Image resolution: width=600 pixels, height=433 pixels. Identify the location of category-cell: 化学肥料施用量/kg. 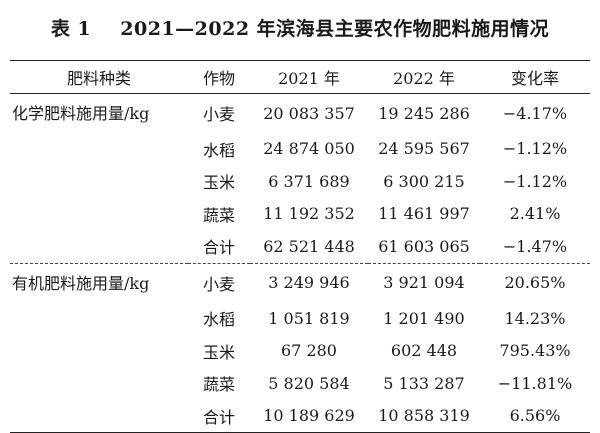
(81, 113).